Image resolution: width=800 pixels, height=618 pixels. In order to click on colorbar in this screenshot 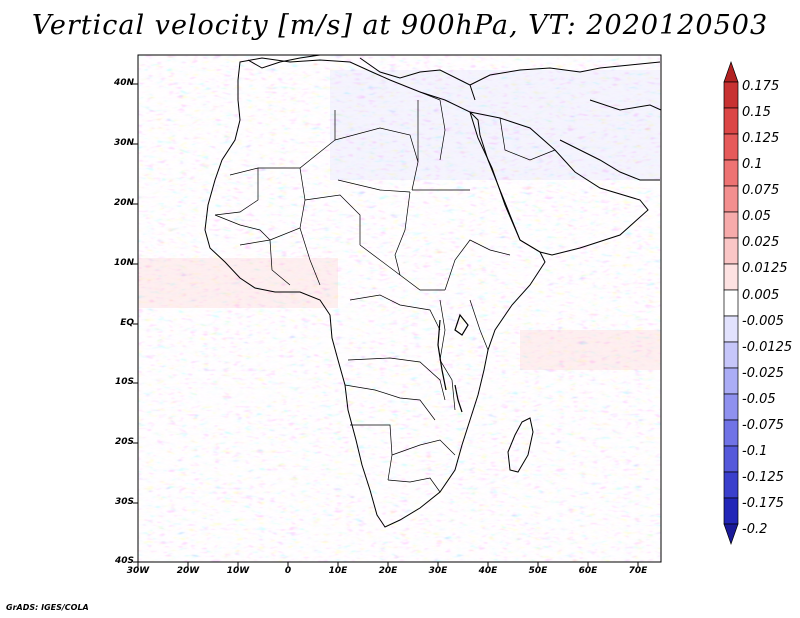, I will do `click(731, 303)`.